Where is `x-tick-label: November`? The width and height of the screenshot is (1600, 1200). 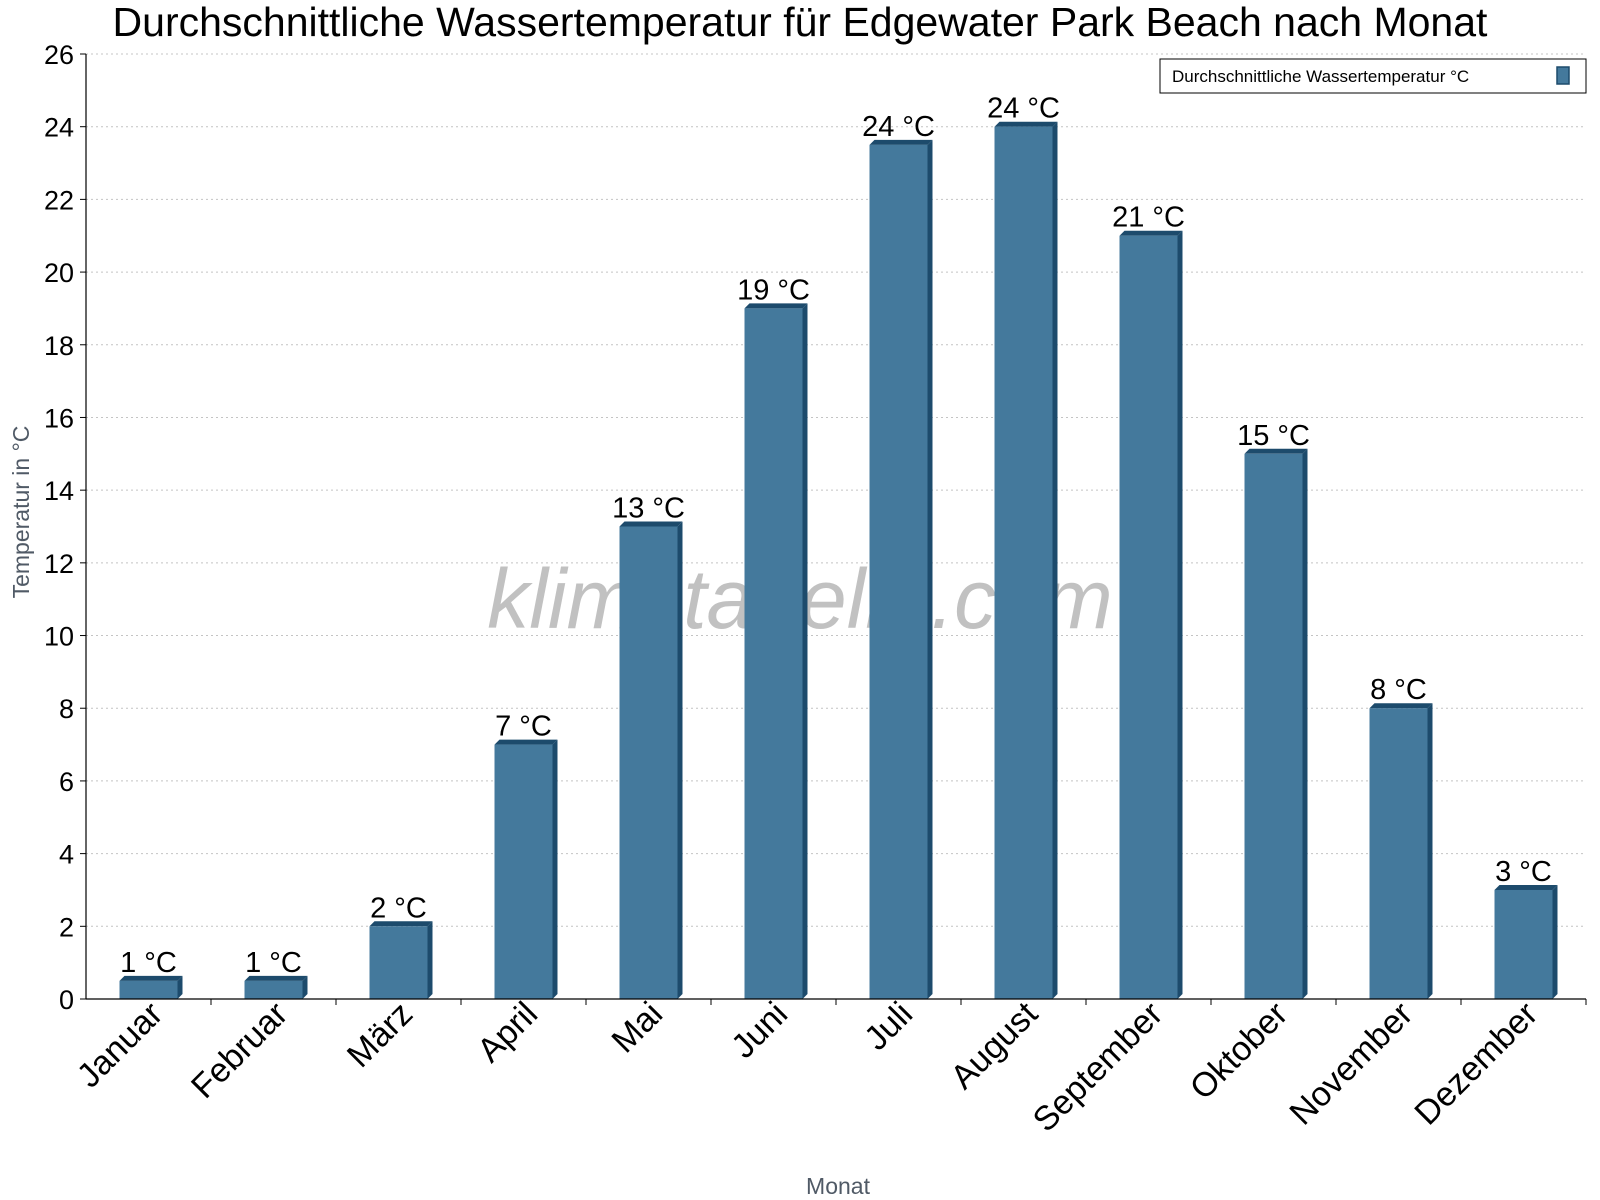
x-tick-label: November is located at coordinates (1351, 1064).